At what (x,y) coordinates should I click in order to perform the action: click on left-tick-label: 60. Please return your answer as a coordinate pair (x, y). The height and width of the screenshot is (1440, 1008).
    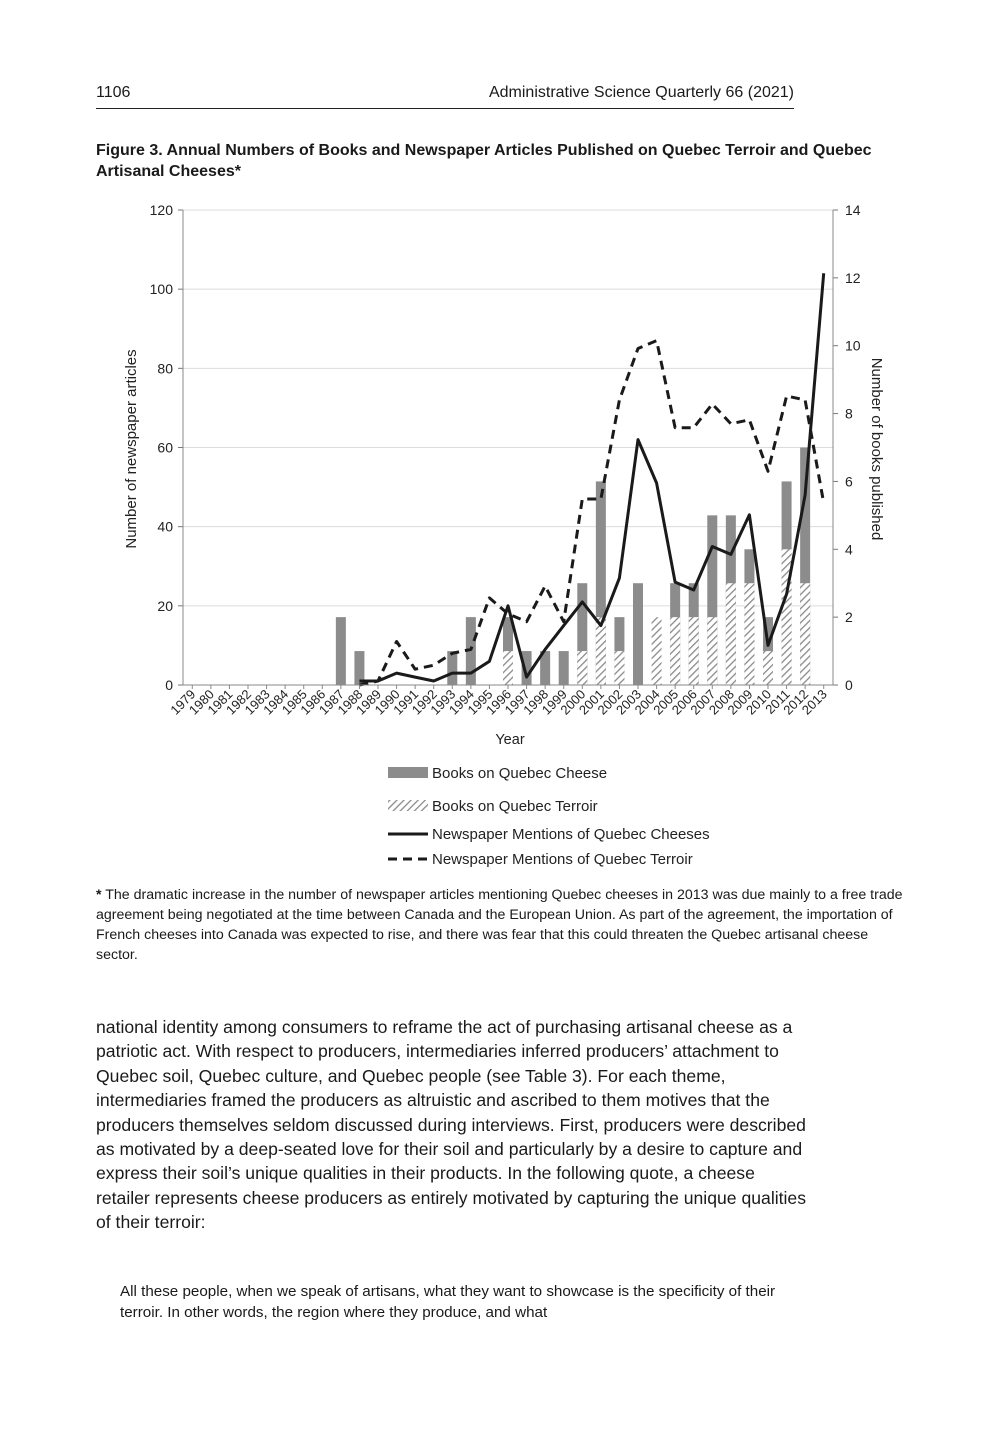
    Looking at the image, I should click on (165, 448).